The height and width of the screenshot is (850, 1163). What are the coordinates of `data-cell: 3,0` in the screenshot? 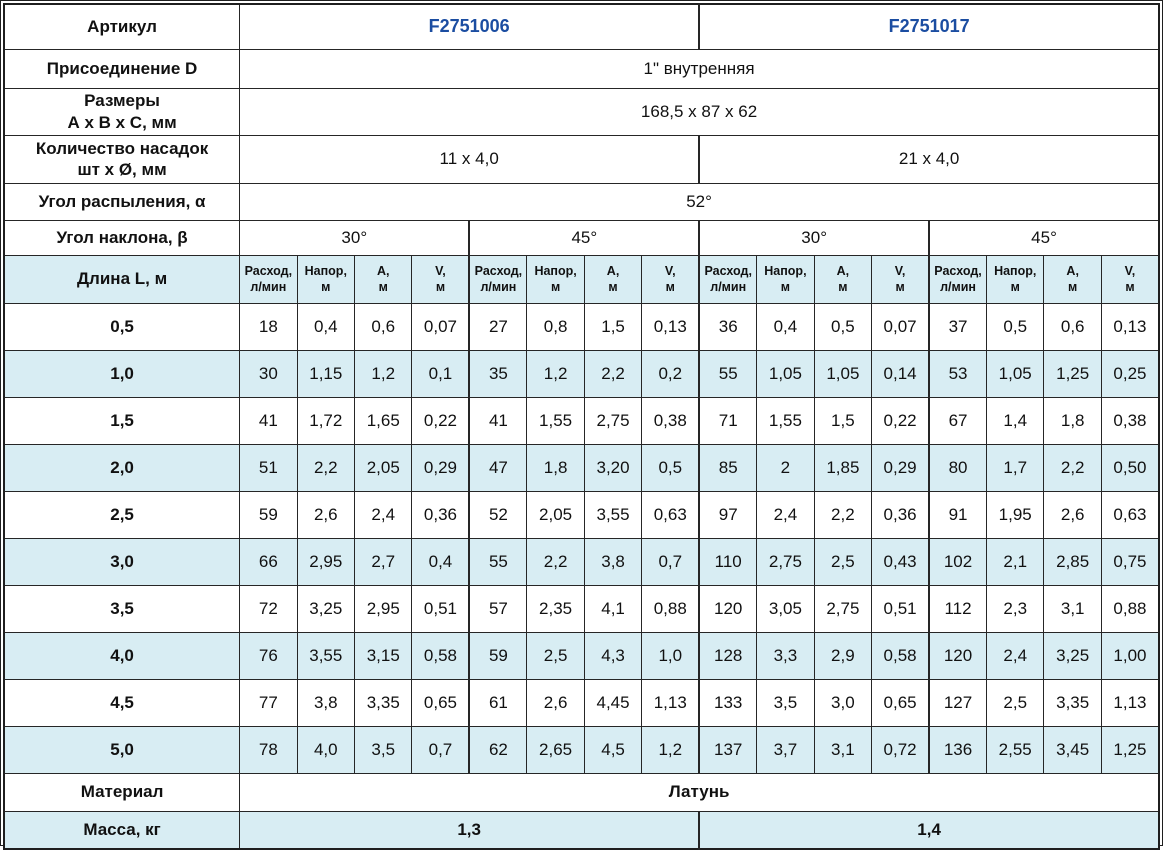 It's located at (843, 702).